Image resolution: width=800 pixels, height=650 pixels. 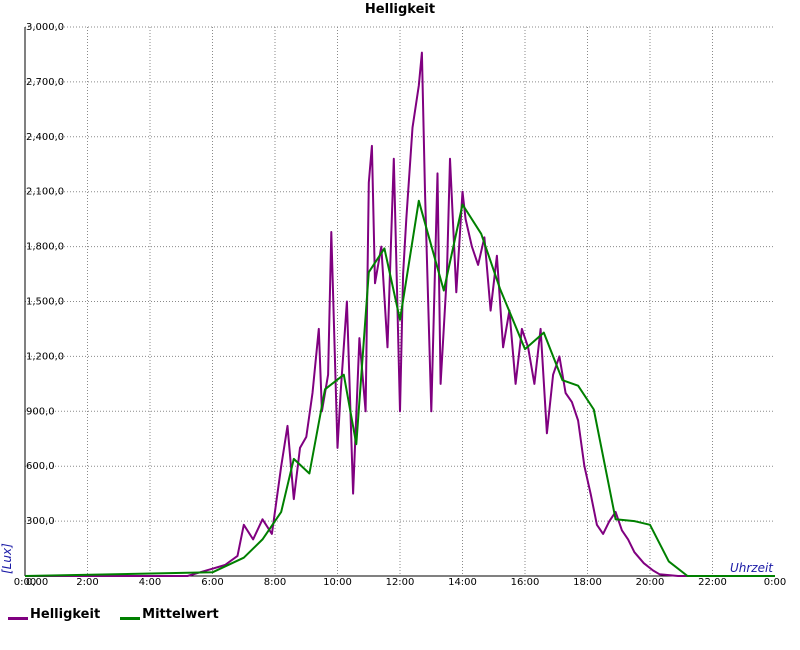 What do you see at coordinates (650, 582) in the screenshot?
I see `x-tick-label: 20:00` at bounding box center [650, 582].